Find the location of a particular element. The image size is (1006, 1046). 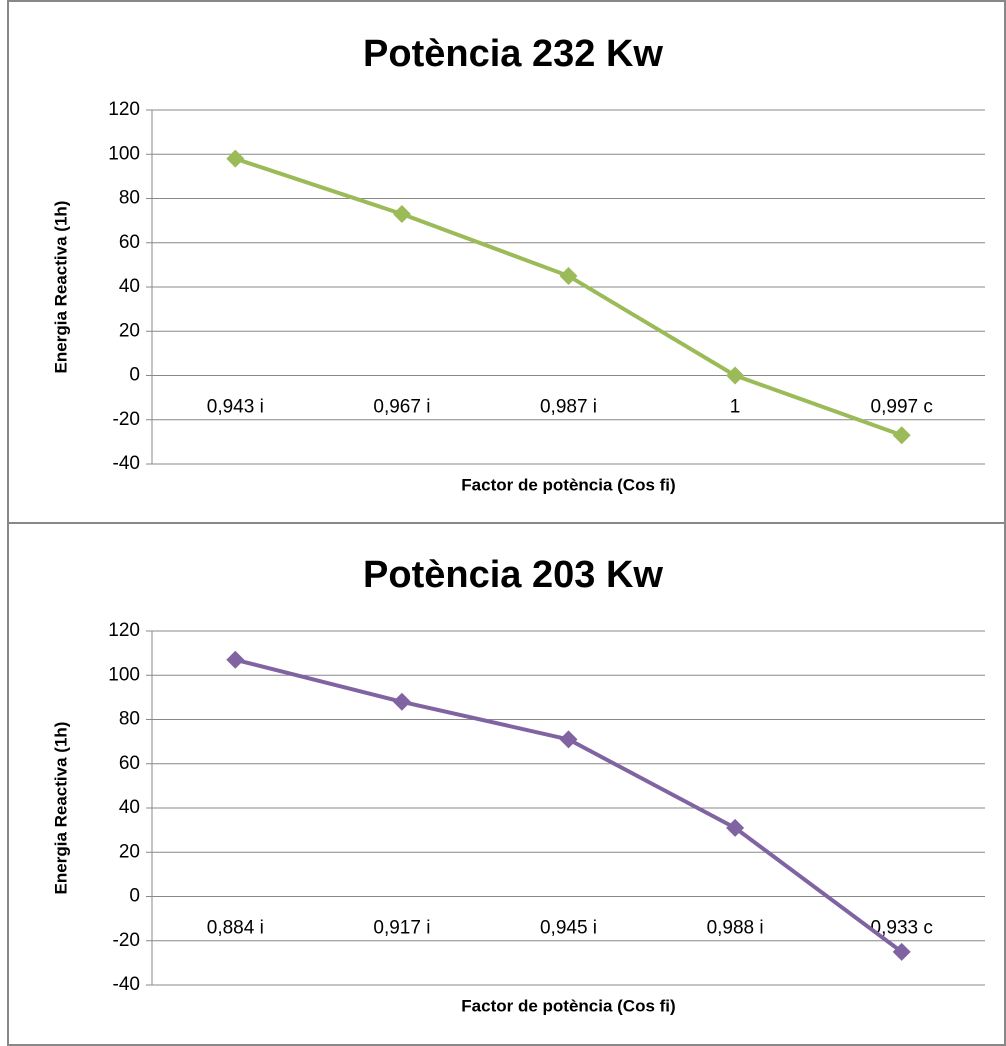

x-tick-label: 0,933 c is located at coordinates (902, 928).